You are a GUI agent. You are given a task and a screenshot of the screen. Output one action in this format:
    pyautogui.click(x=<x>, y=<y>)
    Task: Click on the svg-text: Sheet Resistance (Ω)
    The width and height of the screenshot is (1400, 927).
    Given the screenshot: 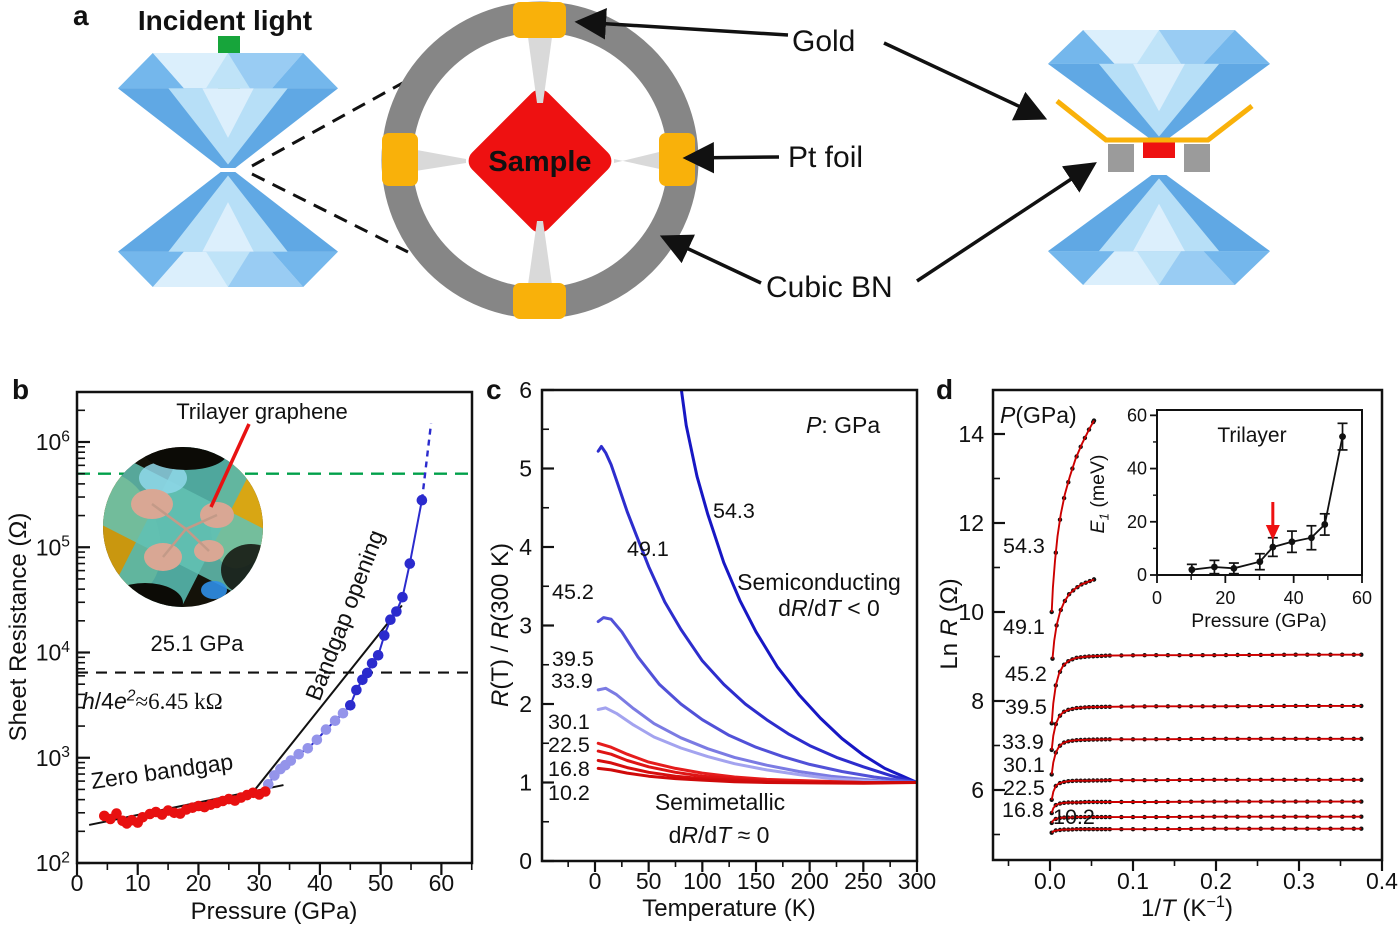 What is the action you would take?
    pyautogui.click(x=18, y=627)
    